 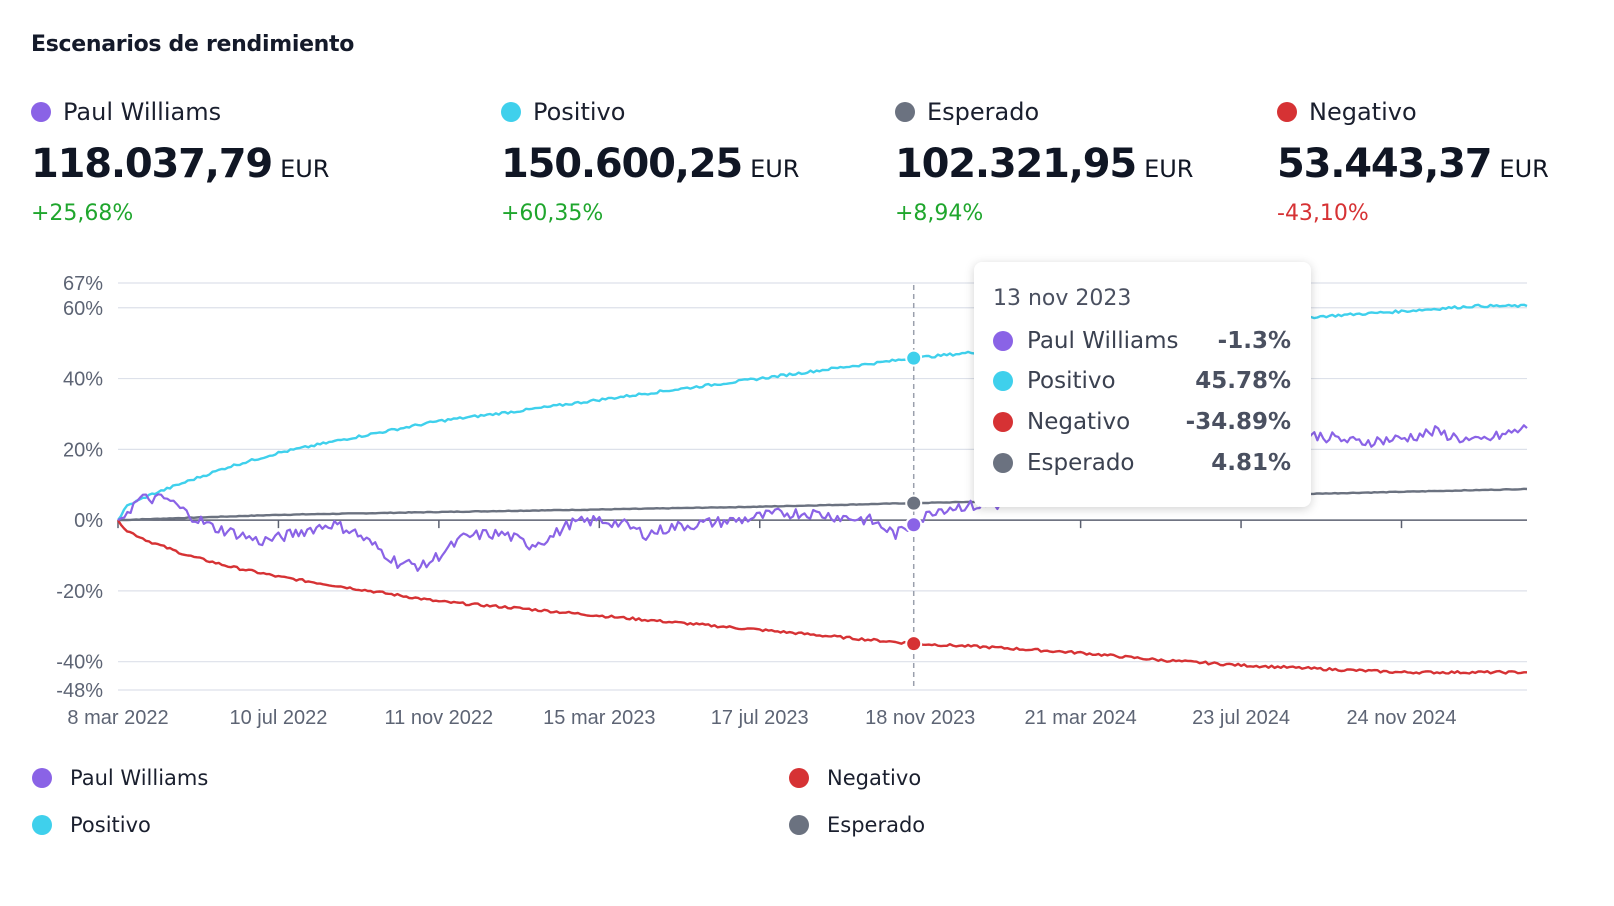 I want to click on tooltip-row-name: Negativo, so click(x=1079, y=422).